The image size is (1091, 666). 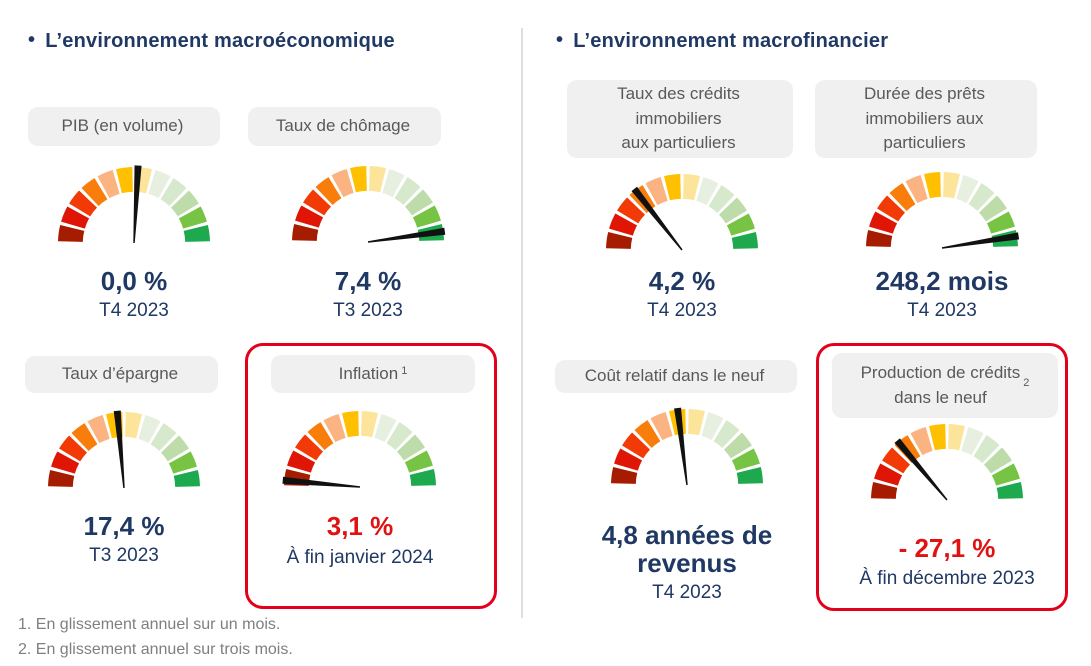 I want to click on gauge-chomage, so click(x=368, y=206).